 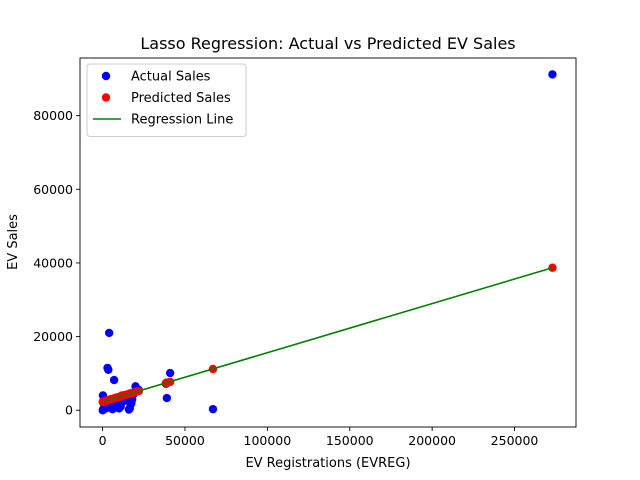 I want to click on x-tick-label: 50000, so click(x=185, y=440).